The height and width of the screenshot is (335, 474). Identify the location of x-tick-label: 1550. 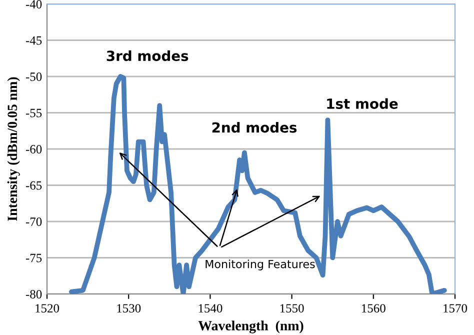
(292, 308).